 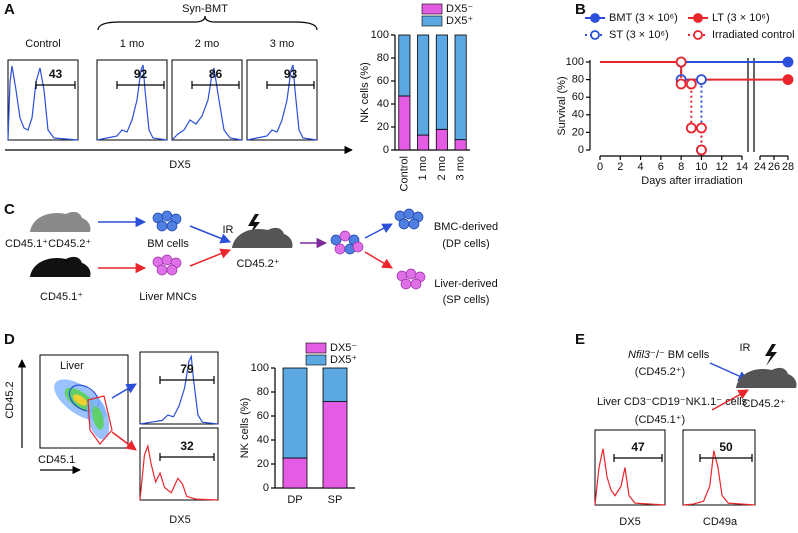 I want to click on x-tick-label: 2 mo, so click(x=442, y=168).